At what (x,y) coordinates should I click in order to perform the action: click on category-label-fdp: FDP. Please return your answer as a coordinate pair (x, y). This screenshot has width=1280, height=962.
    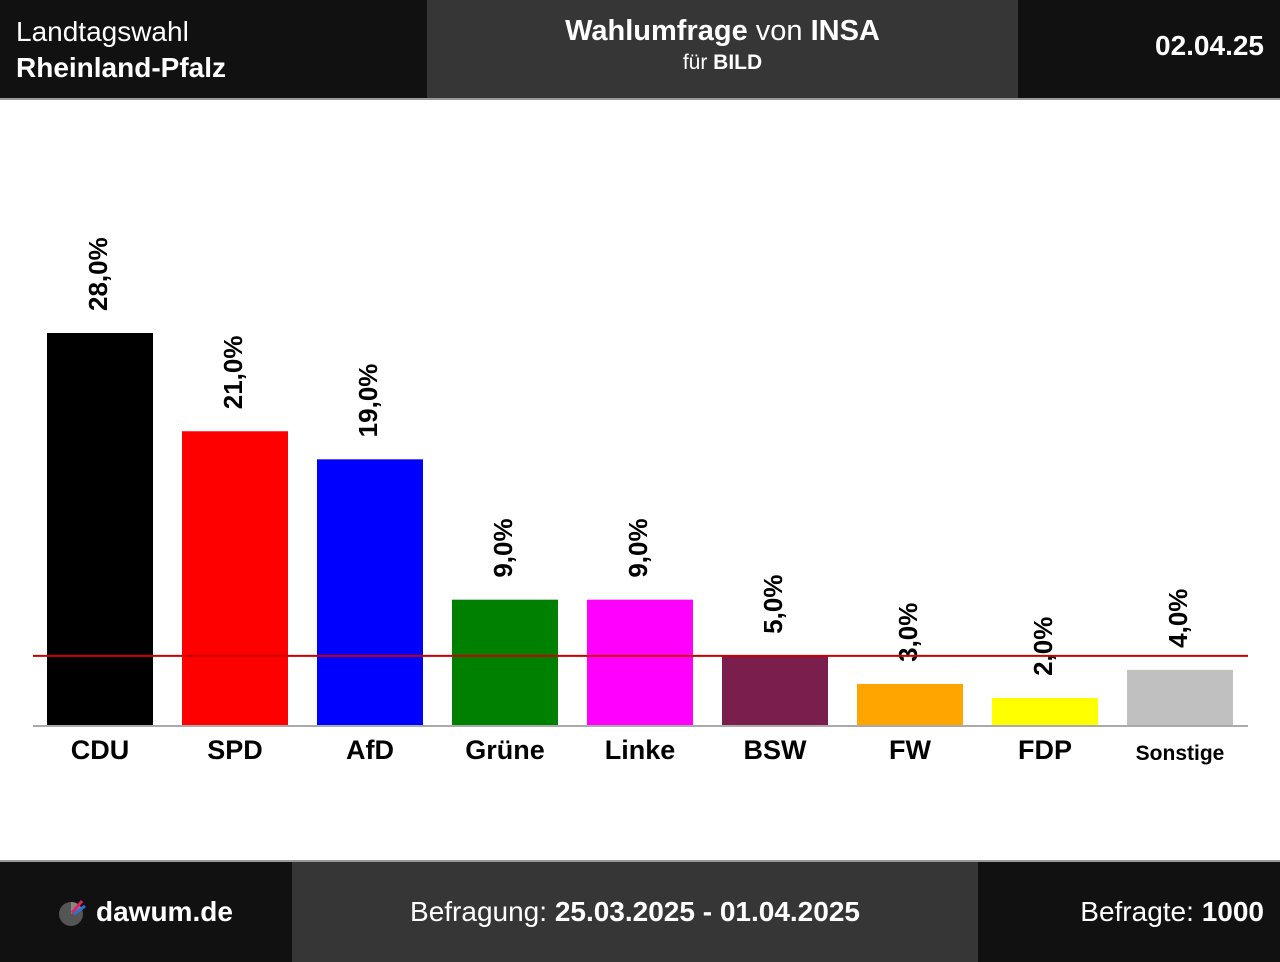
    Looking at the image, I should click on (1045, 750).